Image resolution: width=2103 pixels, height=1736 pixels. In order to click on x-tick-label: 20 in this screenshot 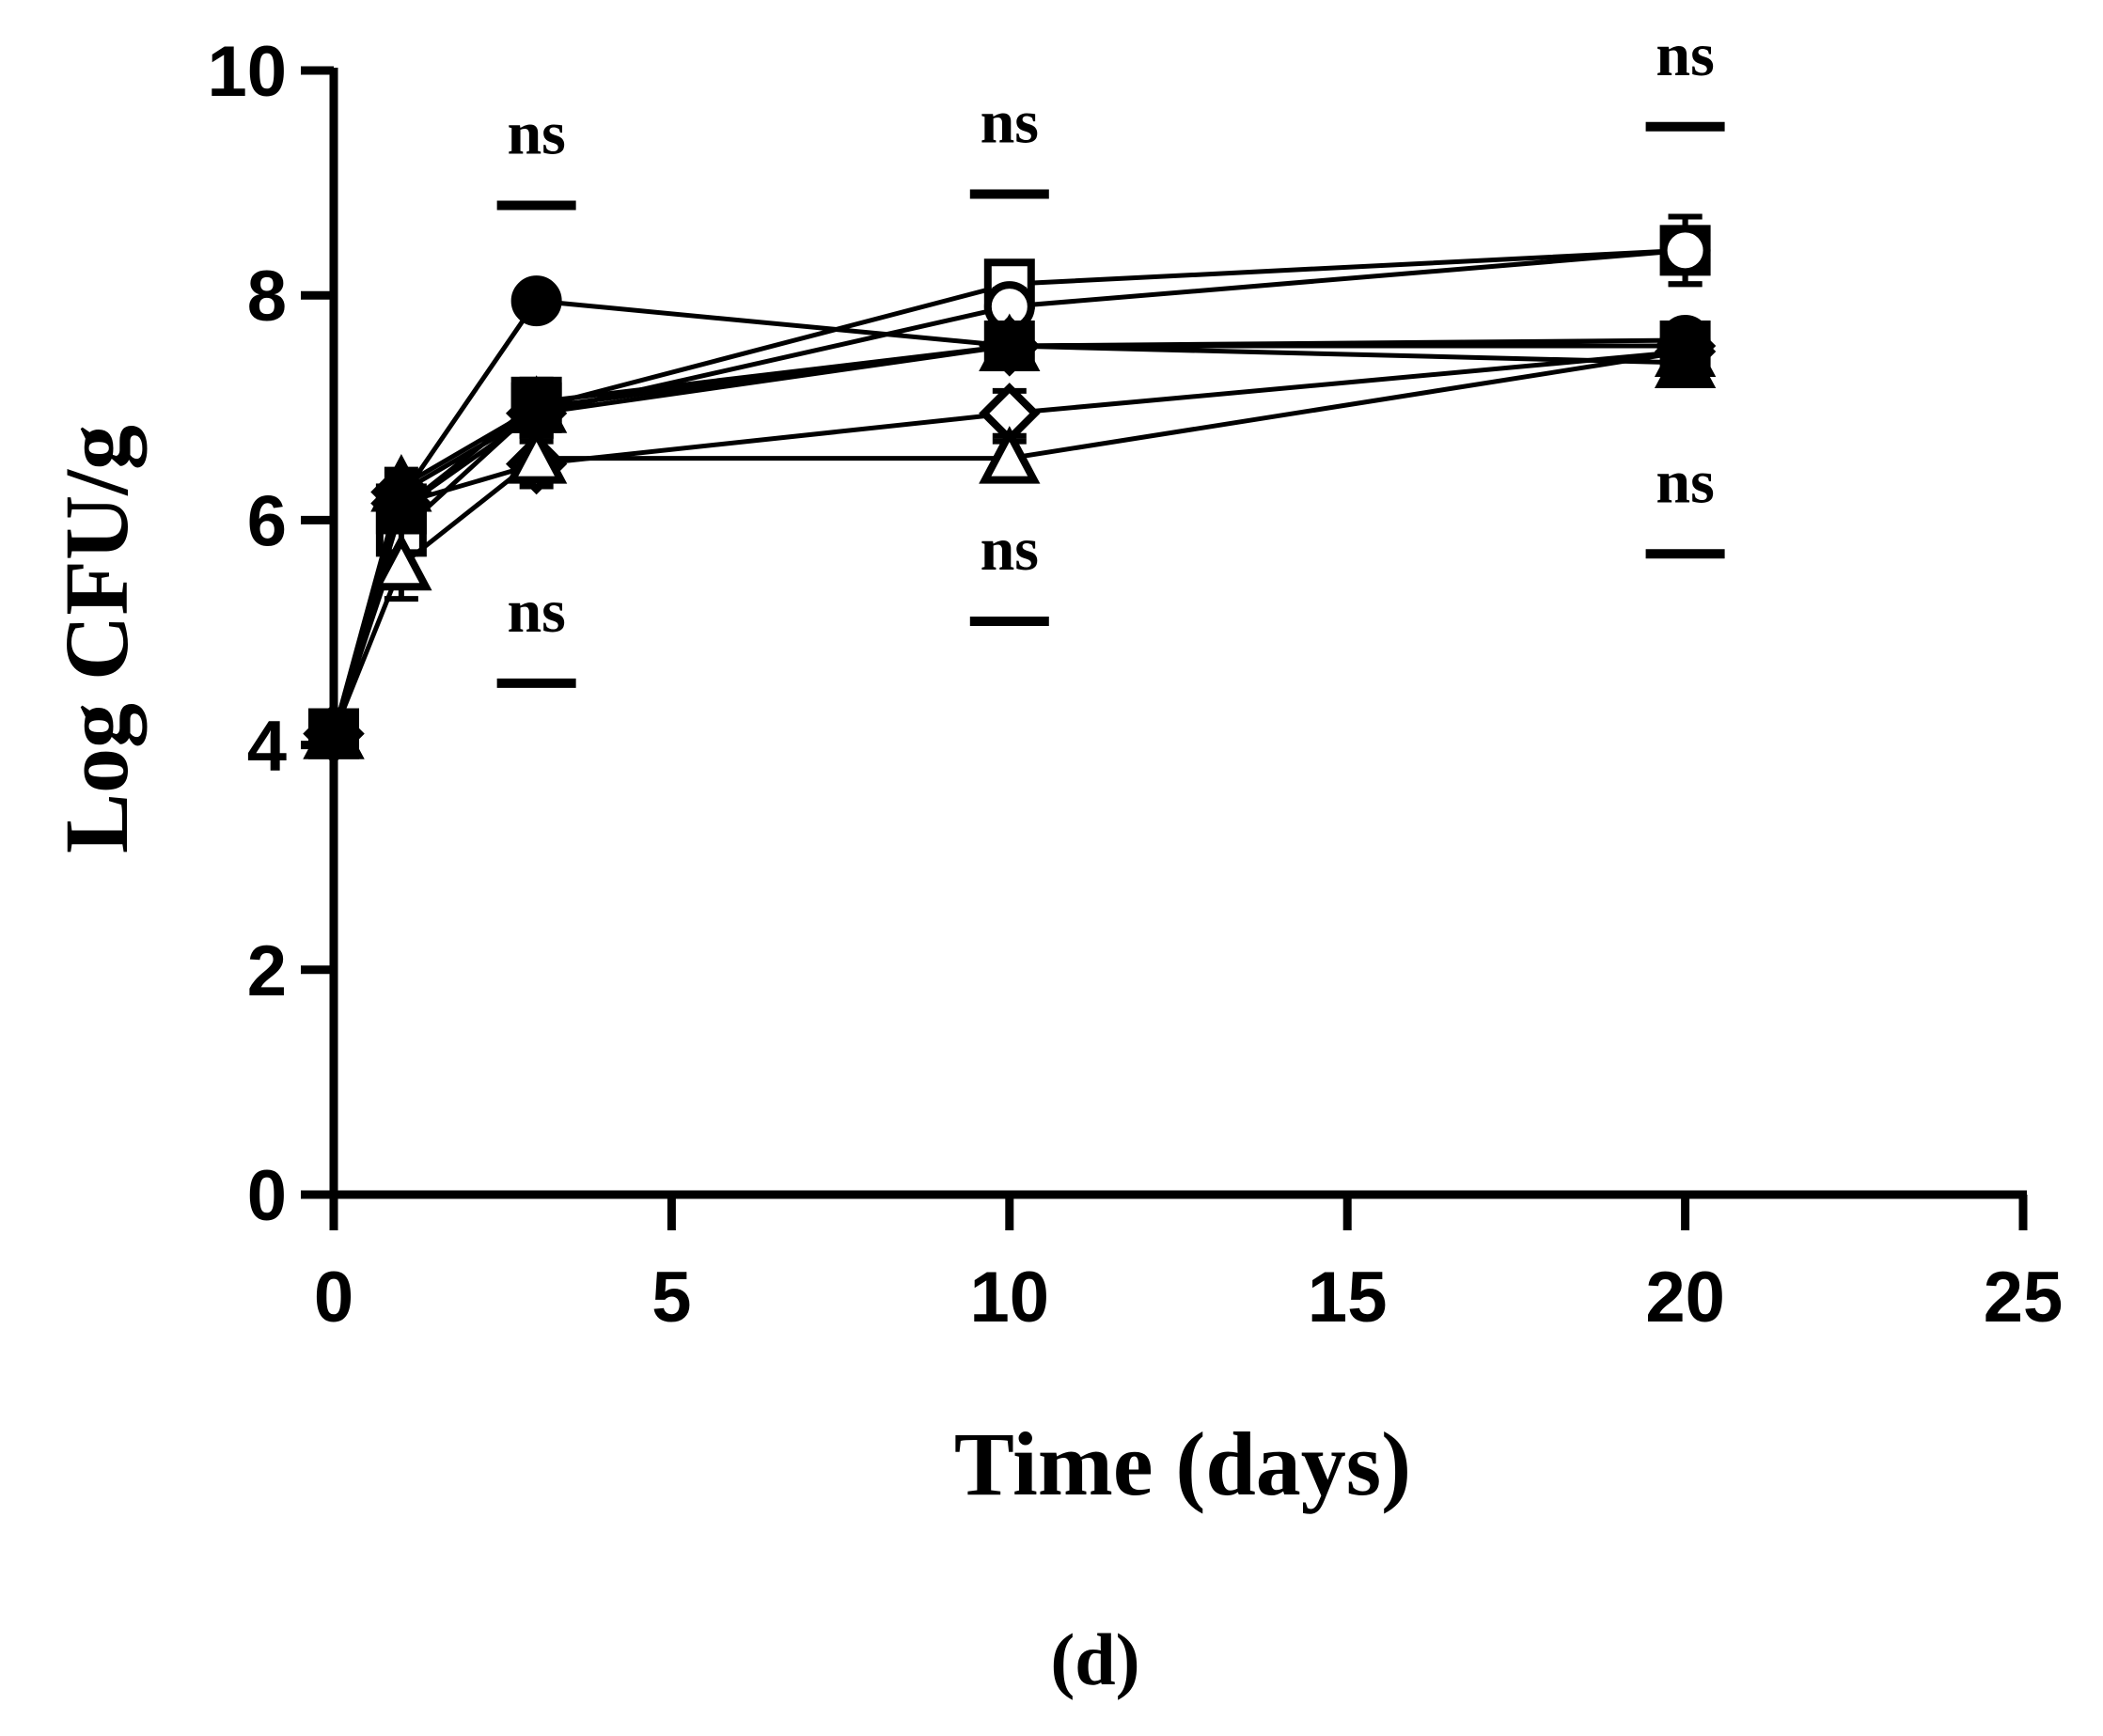, I will do `click(1685, 1297)`.